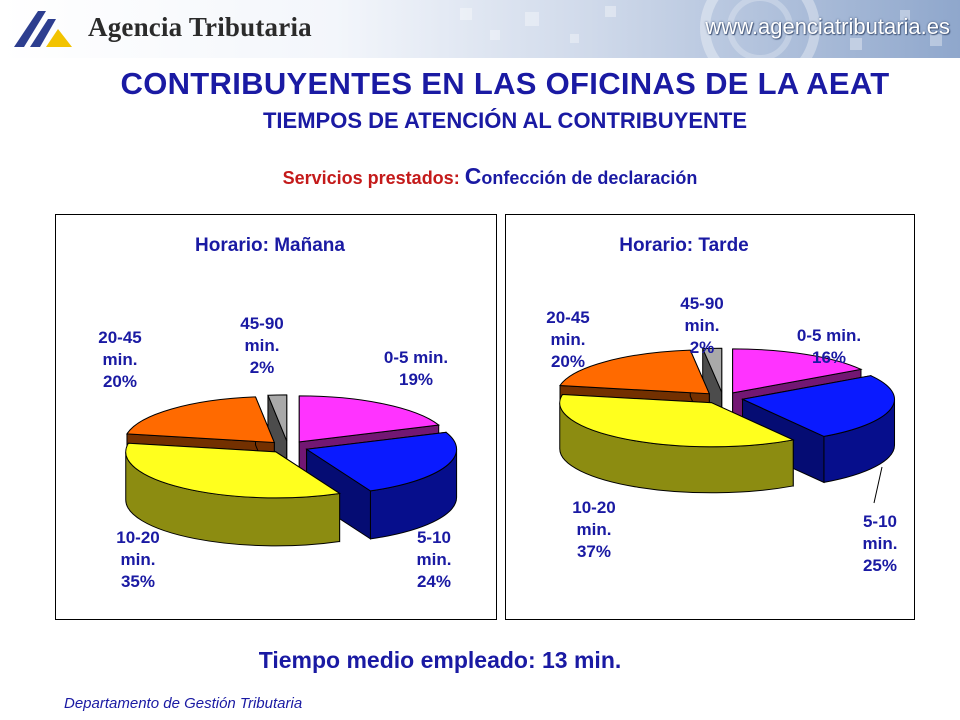 Image resolution: width=960 pixels, height=720 pixels. Describe the element at coordinates (473, 176) in the screenshot. I see `service-value-initial: C` at that location.